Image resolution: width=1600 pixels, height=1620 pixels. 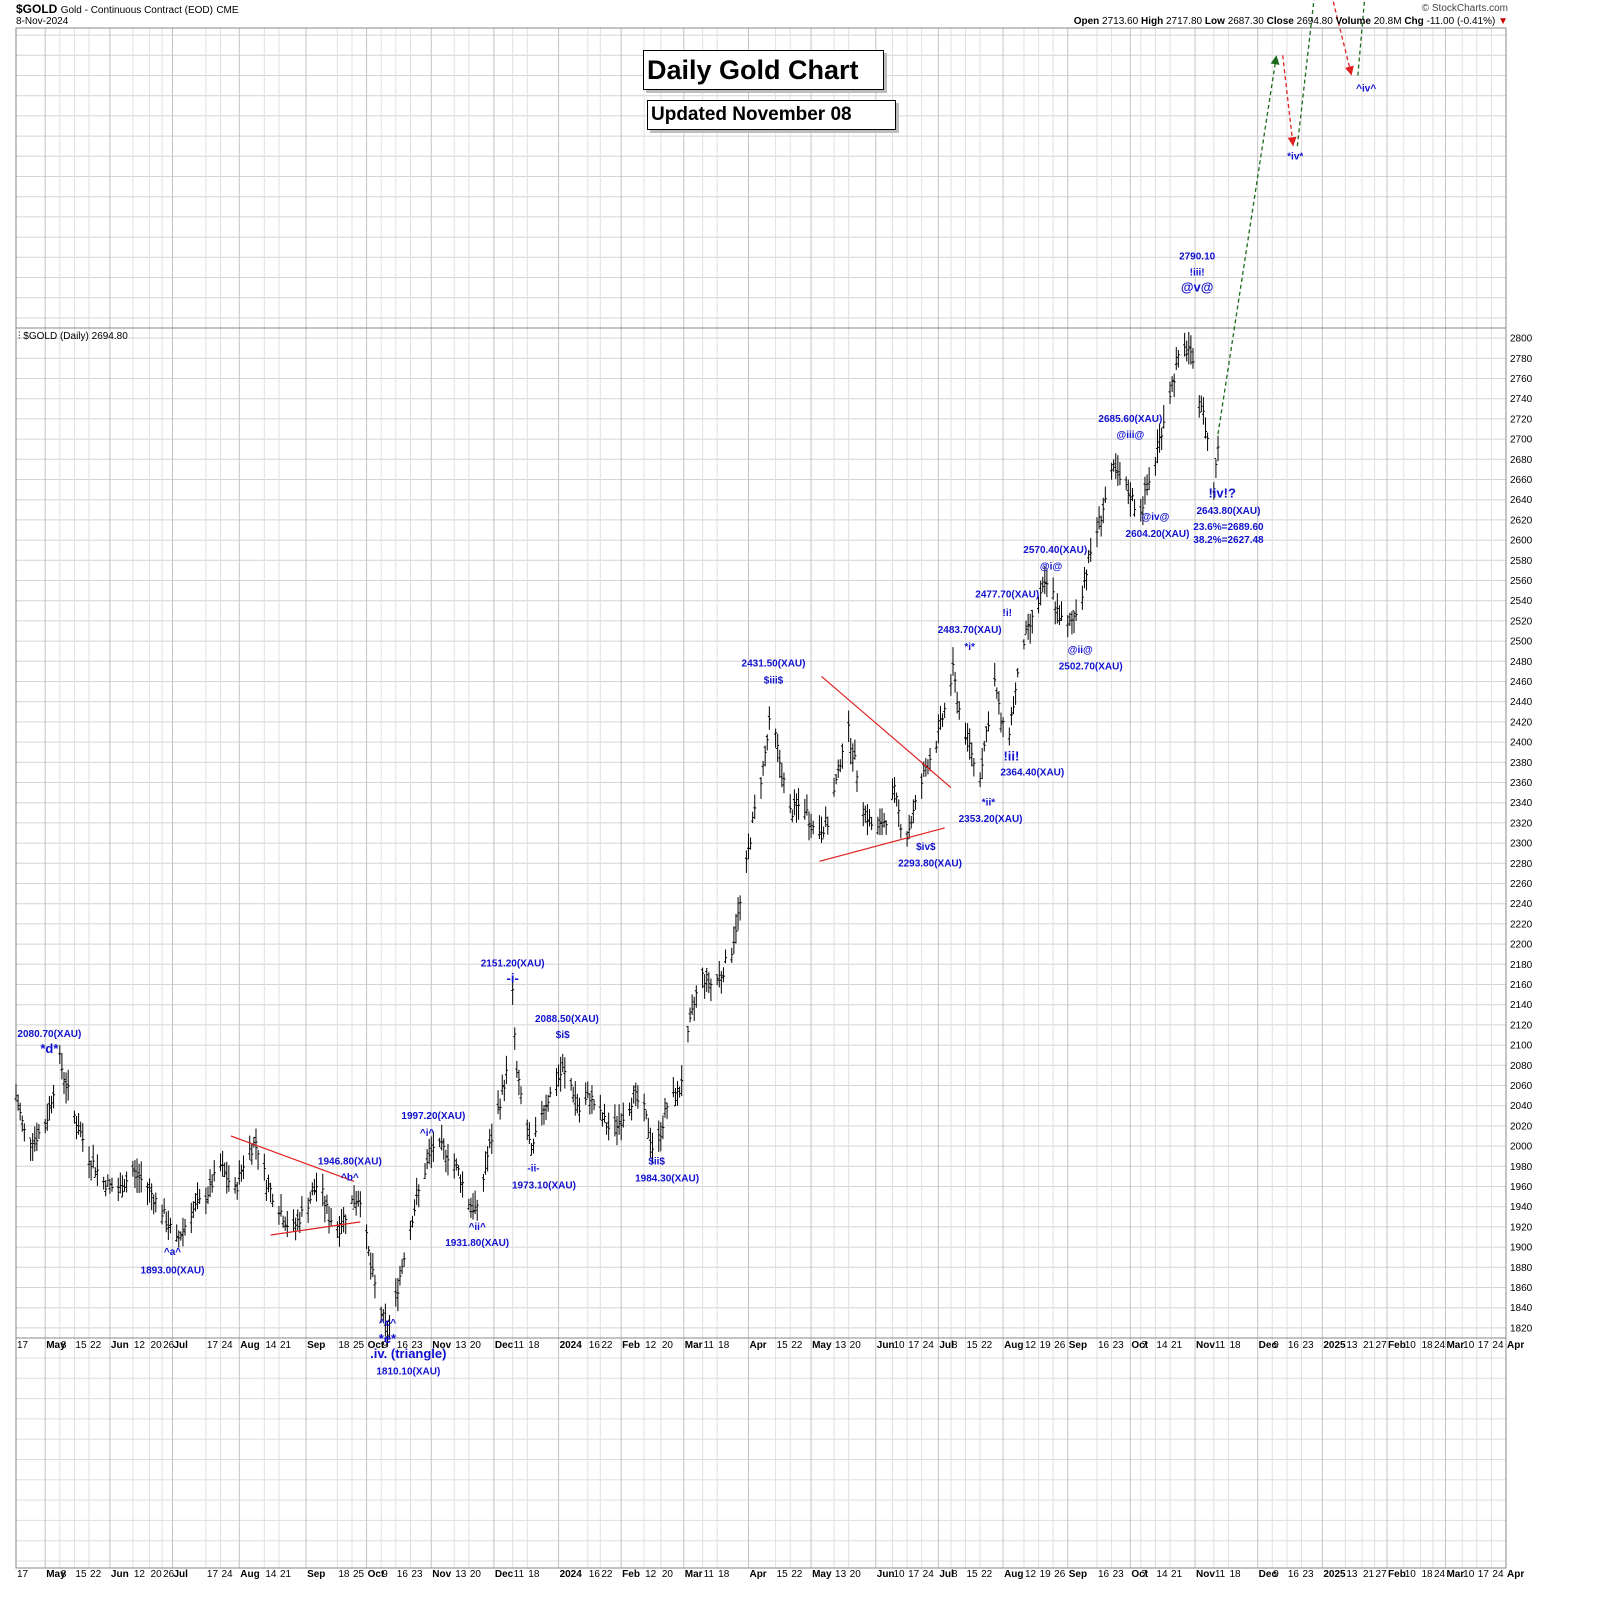 What do you see at coordinates (96, 1574) in the screenshot?
I see `x-tick-label: 22` at bounding box center [96, 1574].